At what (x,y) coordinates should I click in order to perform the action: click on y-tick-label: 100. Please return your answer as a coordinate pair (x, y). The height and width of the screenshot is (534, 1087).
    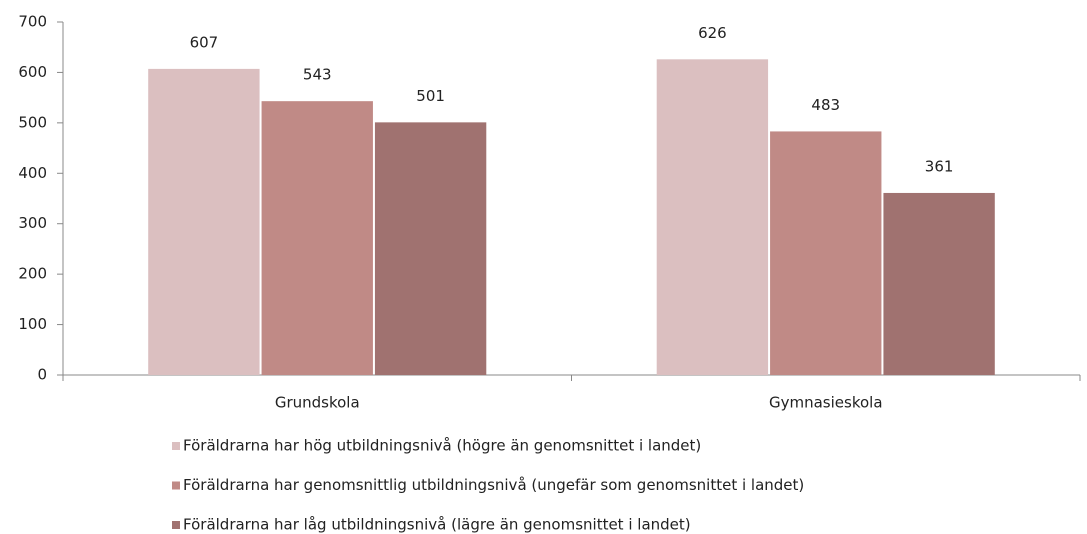
    Looking at the image, I should click on (32, 324).